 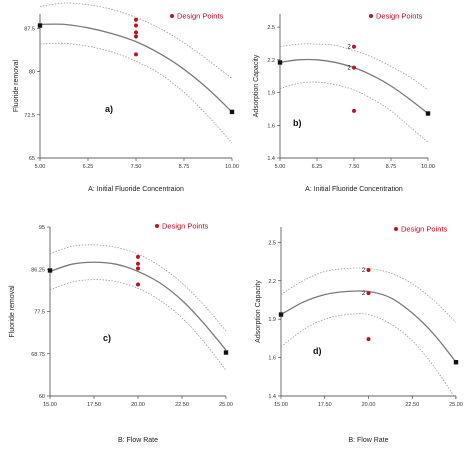 What do you see at coordinates (297, 123) in the screenshot?
I see `panel-label: b)` at bounding box center [297, 123].